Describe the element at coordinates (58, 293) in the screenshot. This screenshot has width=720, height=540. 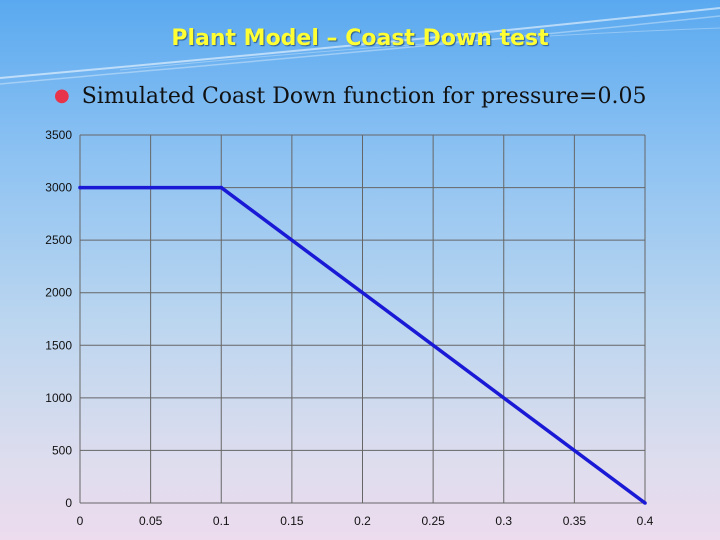
I see `y-tick-label: 2000` at that location.